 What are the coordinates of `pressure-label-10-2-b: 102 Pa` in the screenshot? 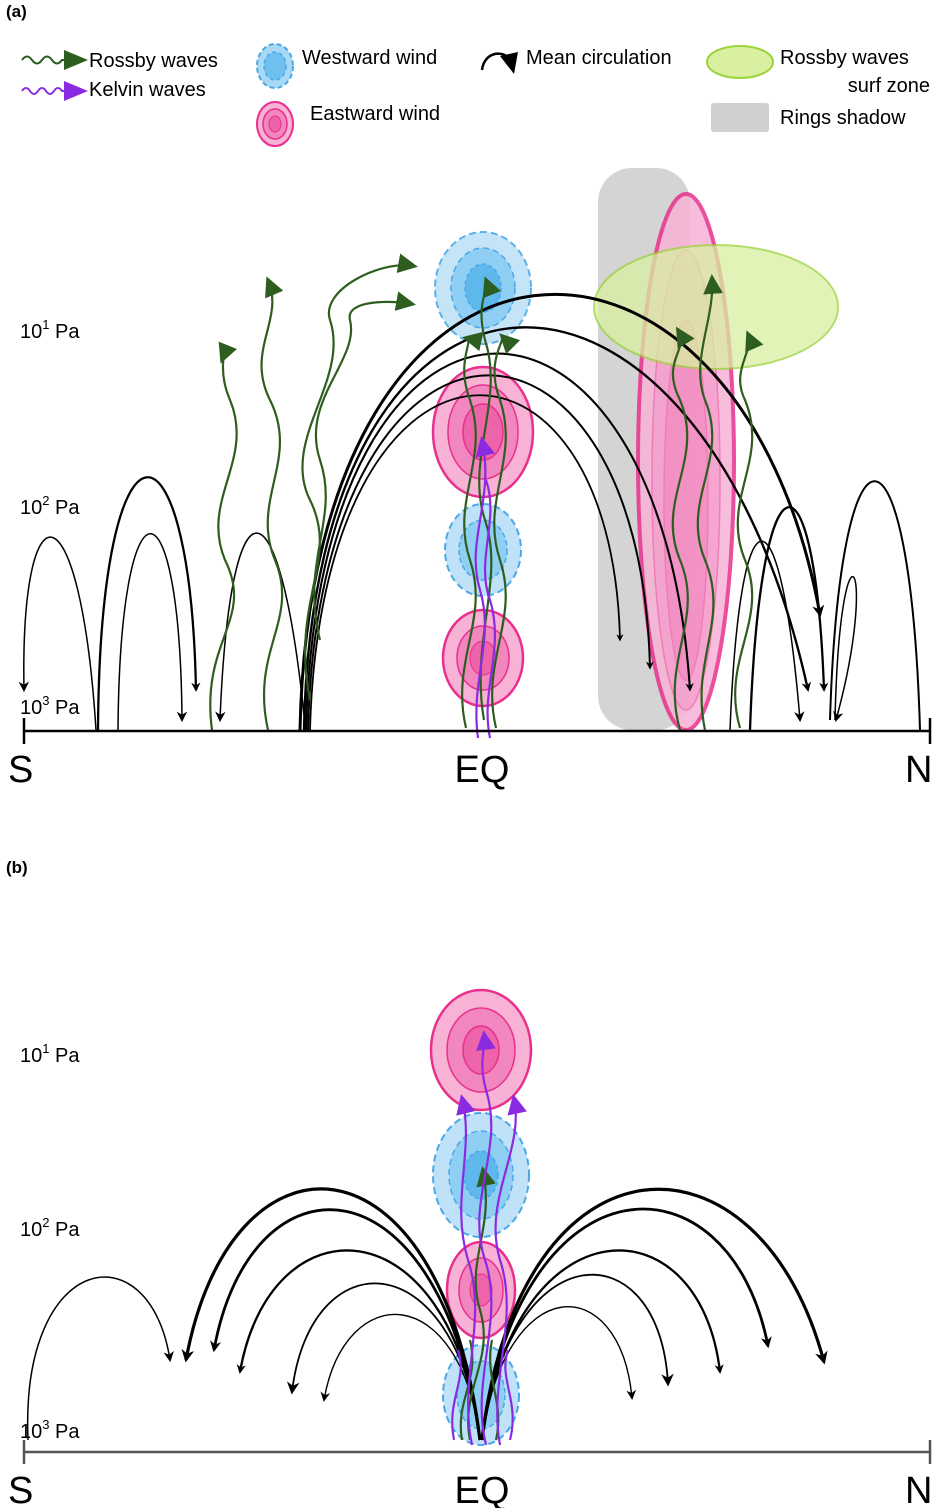 It's located at (50, 1228).